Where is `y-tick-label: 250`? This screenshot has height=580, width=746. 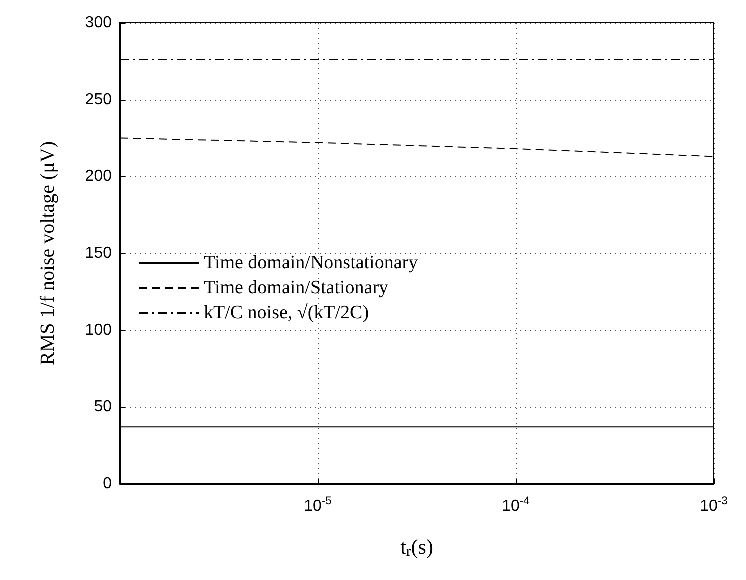 y-tick-label: 250 is located at coordinates (98, 99).